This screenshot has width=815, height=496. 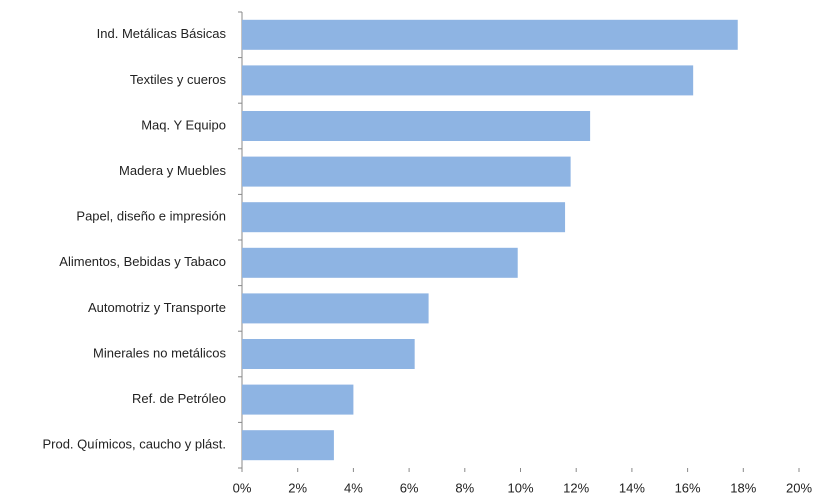 What do you see at coordinates (799, 487) in the screenshot?
I see `x-tick-label: 20%` at bounding box center [799, 487].